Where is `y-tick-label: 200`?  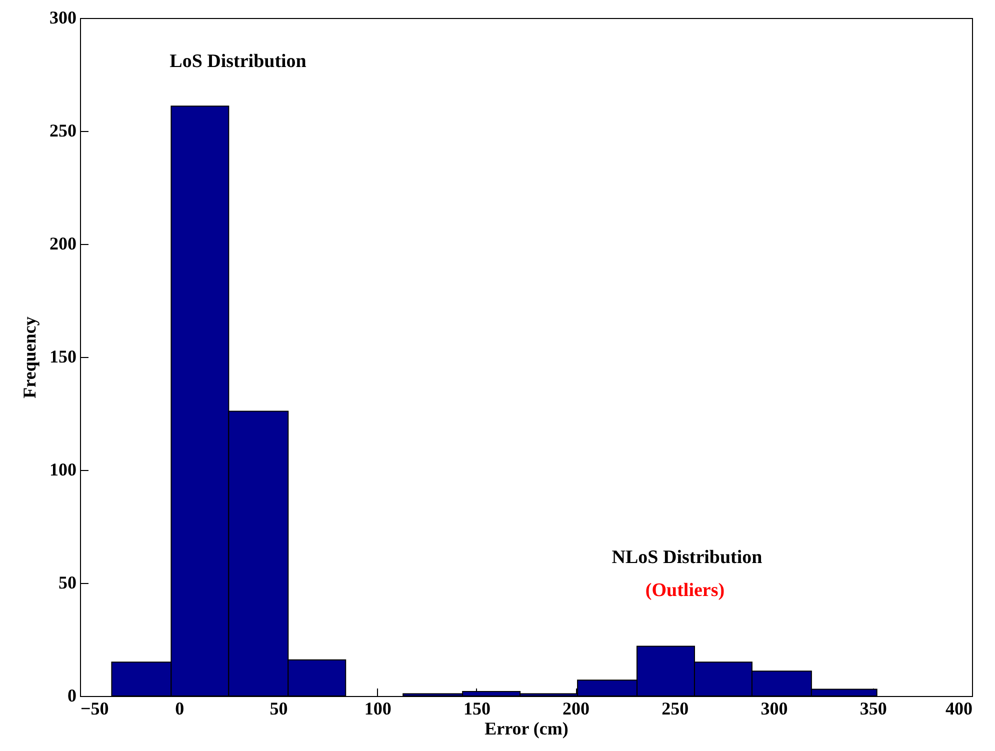 y-tick-label: 200 is located at coordinates (63, 244).